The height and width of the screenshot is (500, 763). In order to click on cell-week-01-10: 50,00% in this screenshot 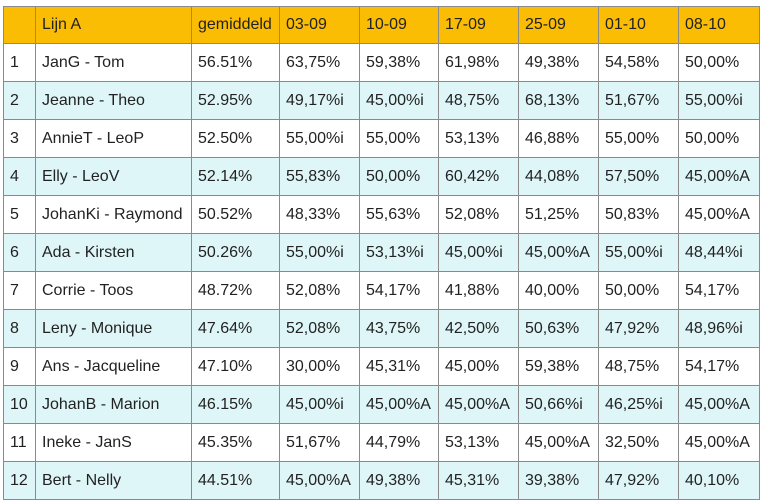, I will do `click(638, 290)`.